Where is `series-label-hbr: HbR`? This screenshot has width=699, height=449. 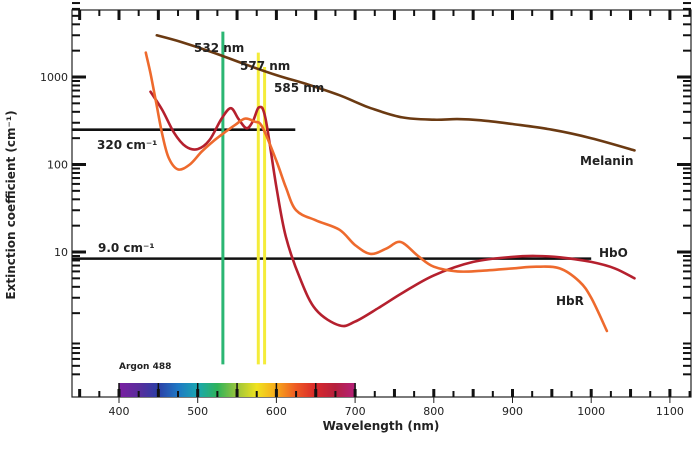 series-label-hbr: HbR is located at coordinates (570, 301).